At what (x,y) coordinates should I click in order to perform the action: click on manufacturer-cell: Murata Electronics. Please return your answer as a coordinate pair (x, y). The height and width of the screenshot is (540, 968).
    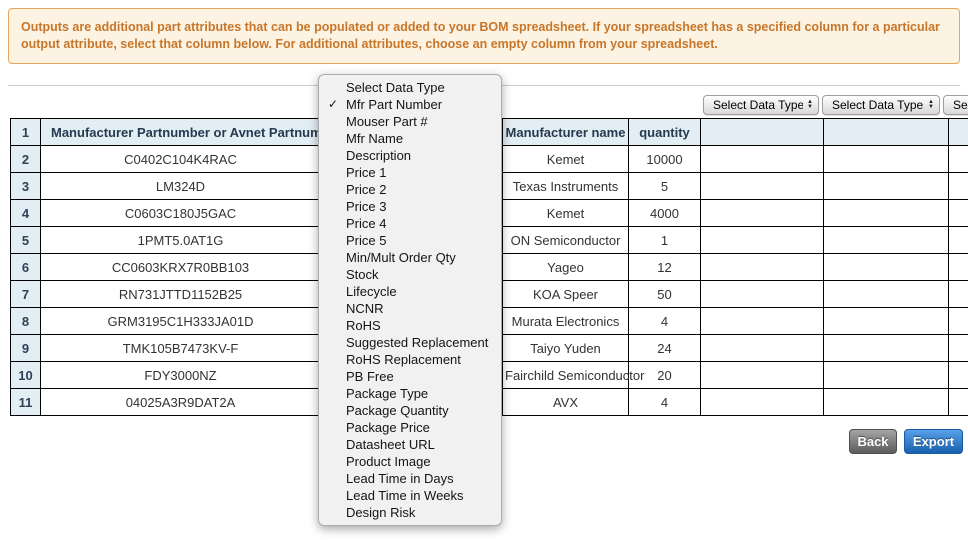
    Looking at the image, I should click on (565, 321).